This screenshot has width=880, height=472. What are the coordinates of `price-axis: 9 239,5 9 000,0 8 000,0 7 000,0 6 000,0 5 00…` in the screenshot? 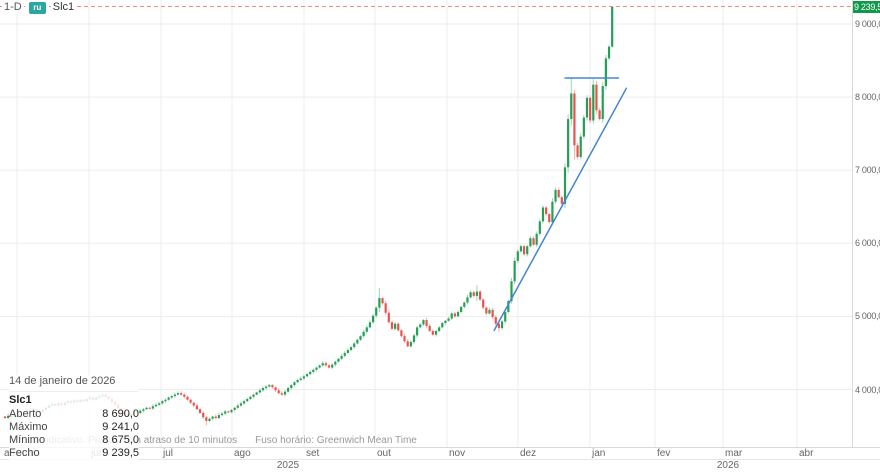 It's located at (866, 223).